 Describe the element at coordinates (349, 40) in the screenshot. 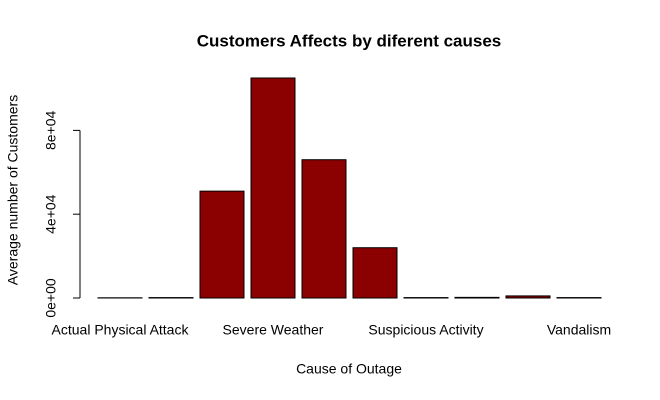

I see `chart-title: Customers Affects by diferent causes` at that location.